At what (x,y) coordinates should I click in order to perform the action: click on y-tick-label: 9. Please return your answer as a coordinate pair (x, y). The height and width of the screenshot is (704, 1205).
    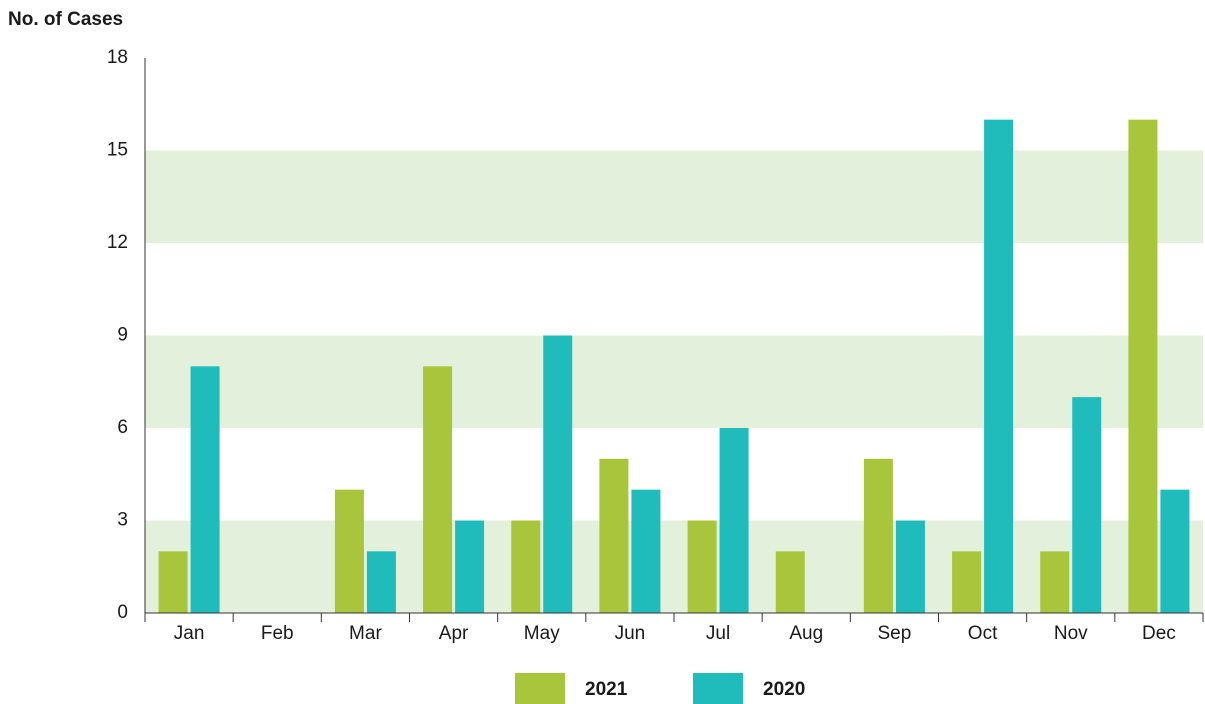
    Looking at the image, I should click on (122, 335).